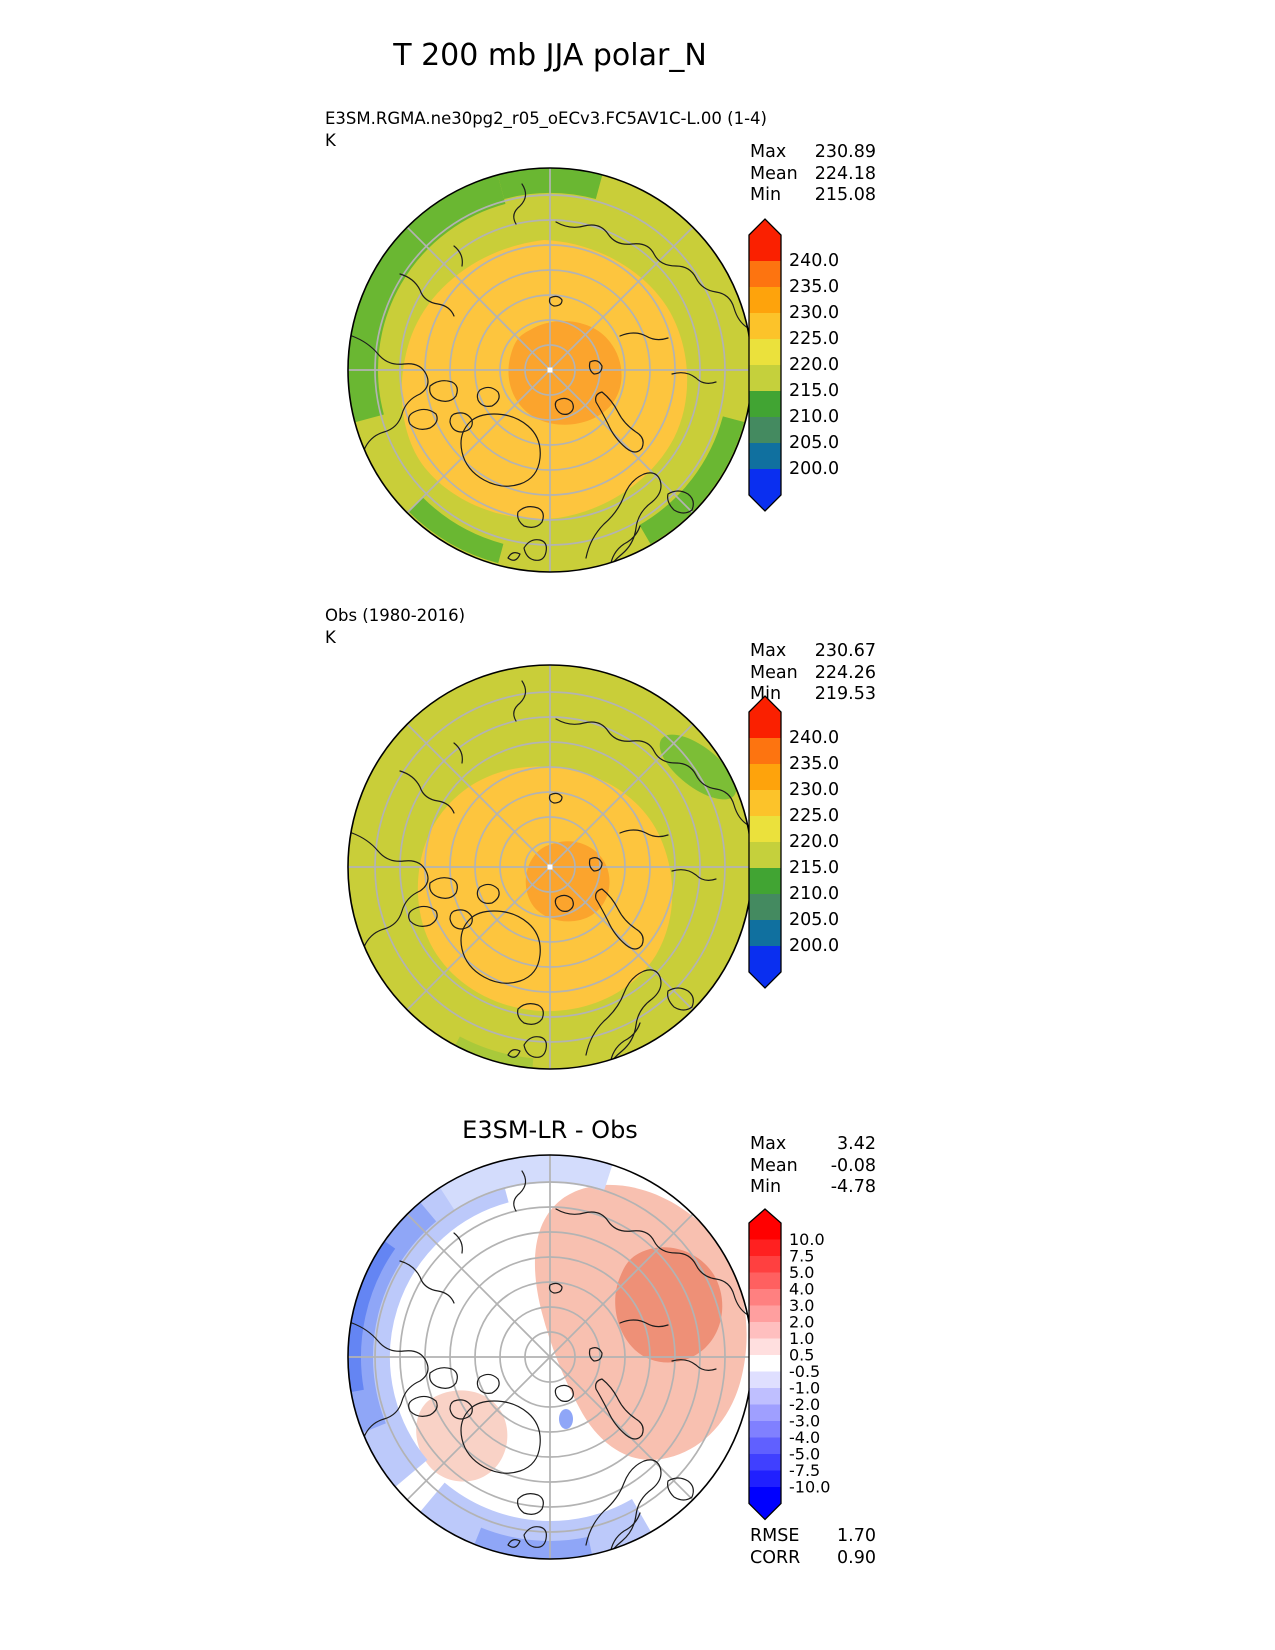 The image size is (1275, 1650). Describe the element at coordinates (845, 195) in the screenshot. I see `stat-value: 215.08` at that location.